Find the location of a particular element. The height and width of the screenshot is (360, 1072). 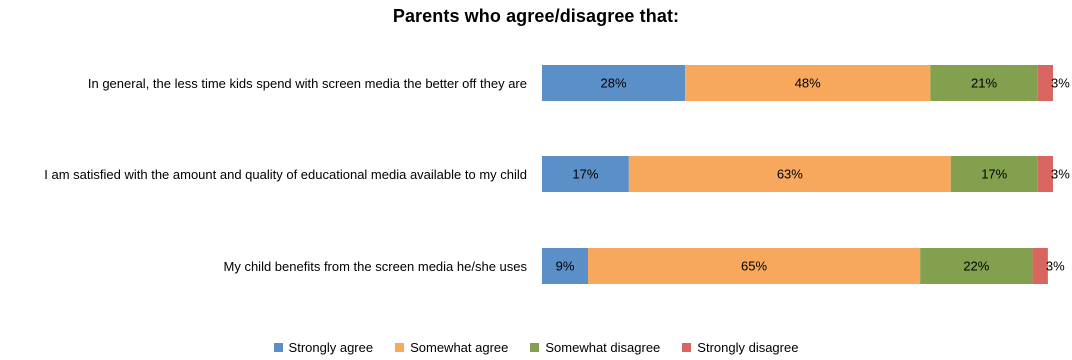

legend-item: Somewhat agree is located at coordinates (451, 347).